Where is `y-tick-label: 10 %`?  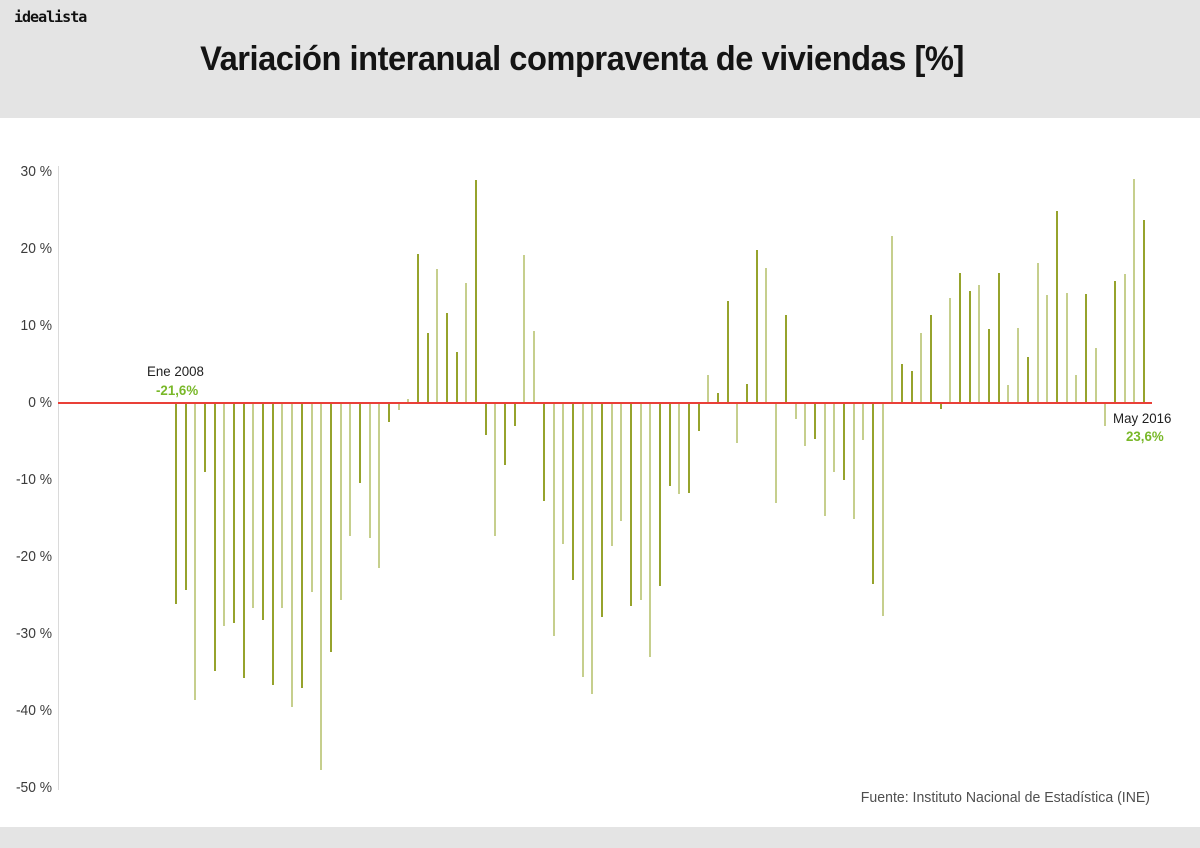 y-tick-label: 10 % is located at coordinates (36, 325).